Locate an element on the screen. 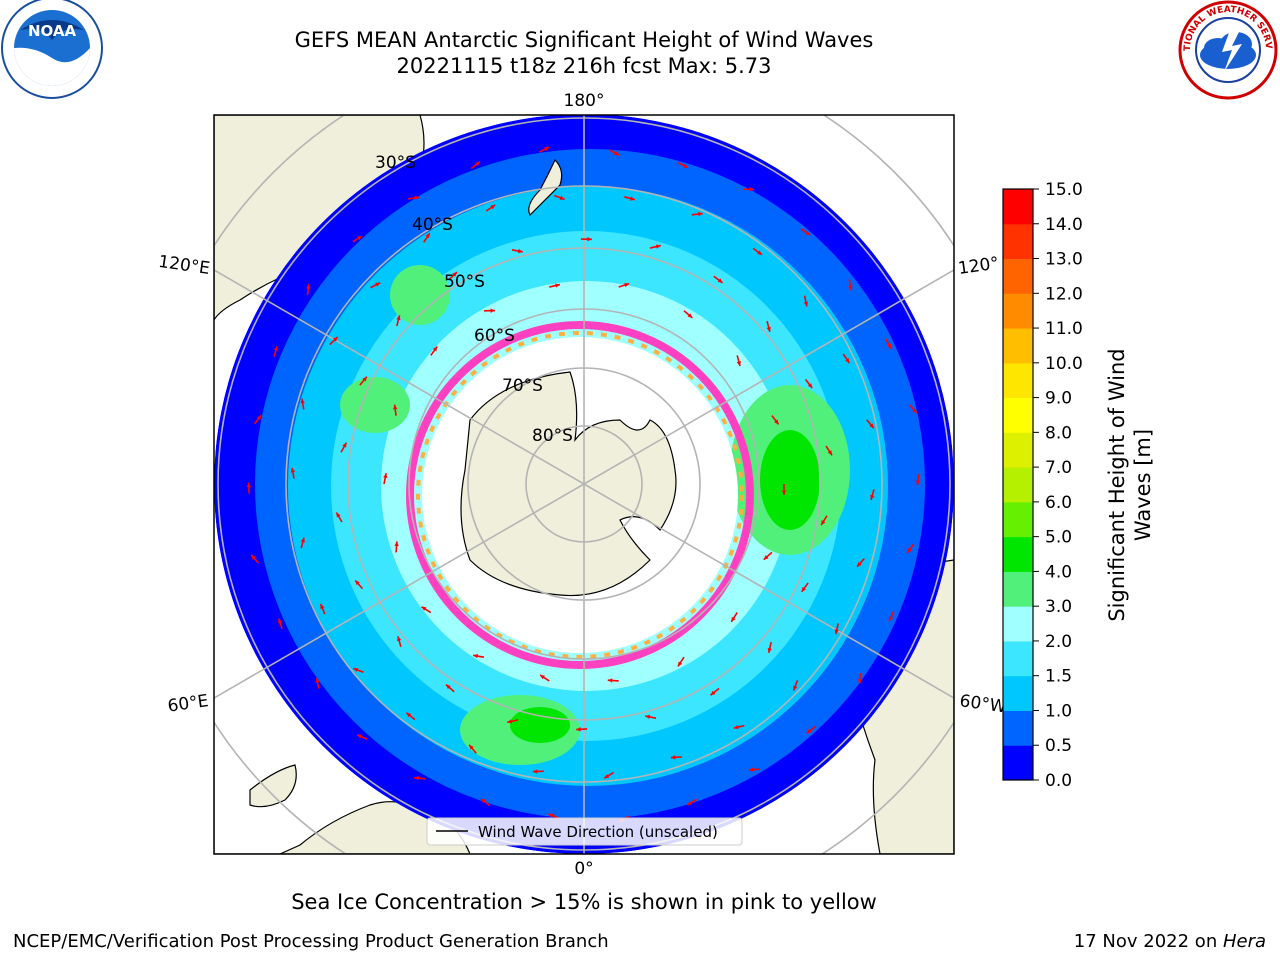 The width and height of the screenshot is (1280, 960). lon-label-left-upper: 120°E is located at coordinates (184, 265).